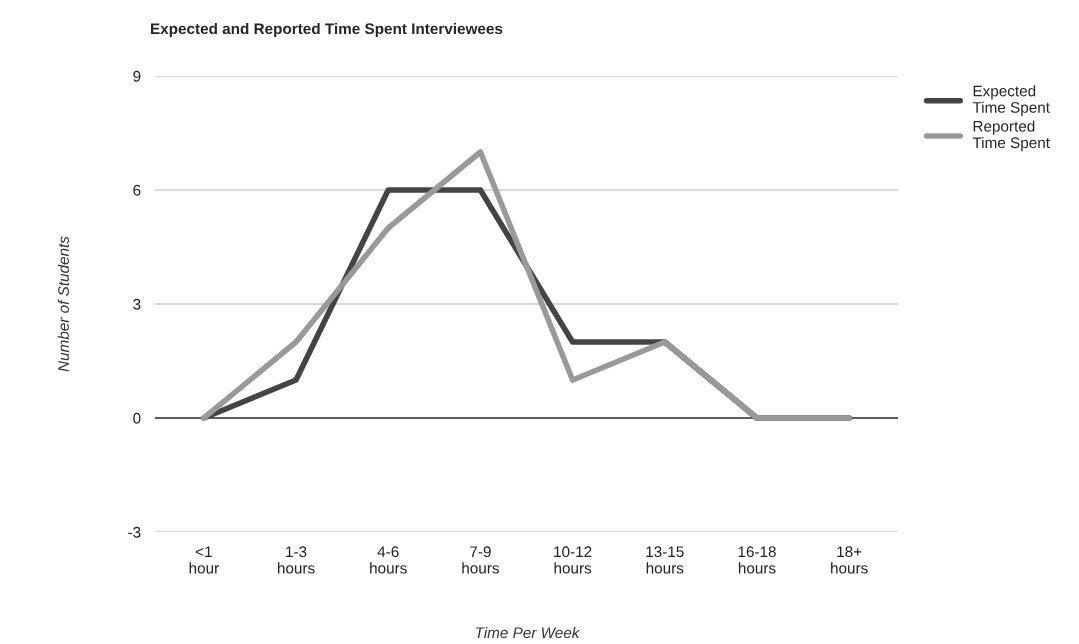 The image size is (1079, 644). Describe the element at coordinates (137, 418) in the screenshot. I see `y-tick-label: 0` at that location.